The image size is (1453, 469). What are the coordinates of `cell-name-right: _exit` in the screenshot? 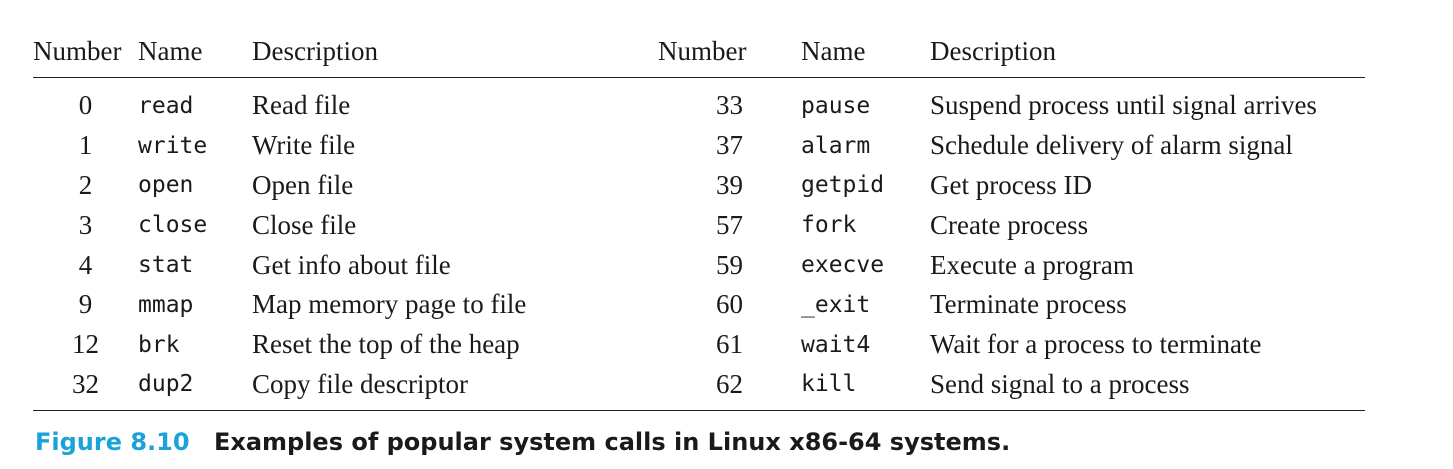 It's located at (836, 304).